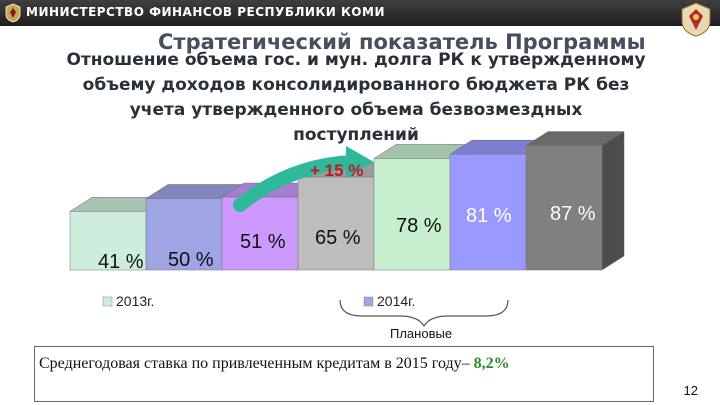 This screenshot has width=720, height=405. Describe the element at coordinates (336, 170) in the screenshot. I see `growth-annotation: + 15 %` at that location.